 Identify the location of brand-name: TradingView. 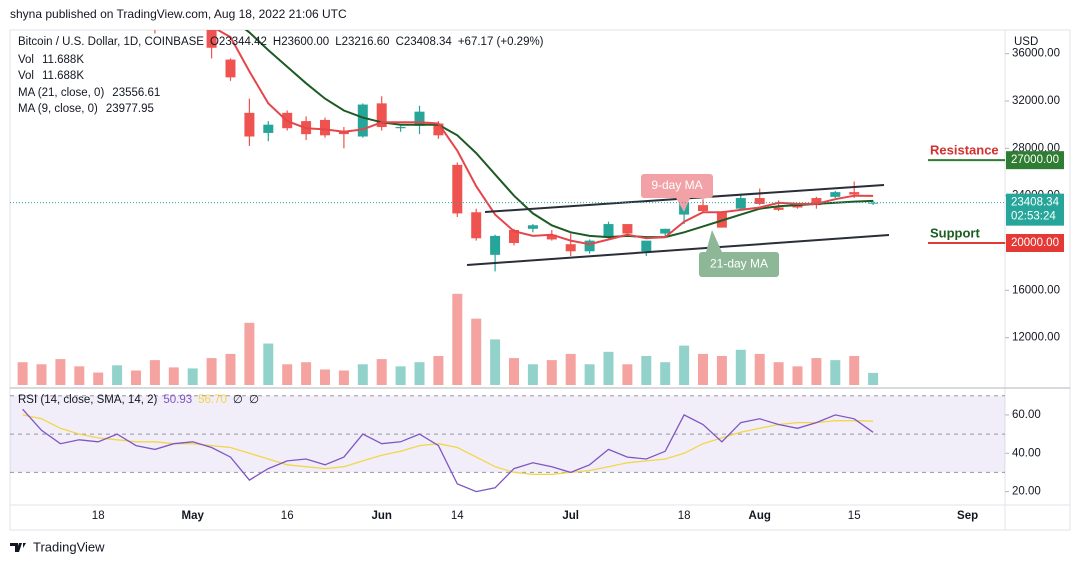
(69, 546).